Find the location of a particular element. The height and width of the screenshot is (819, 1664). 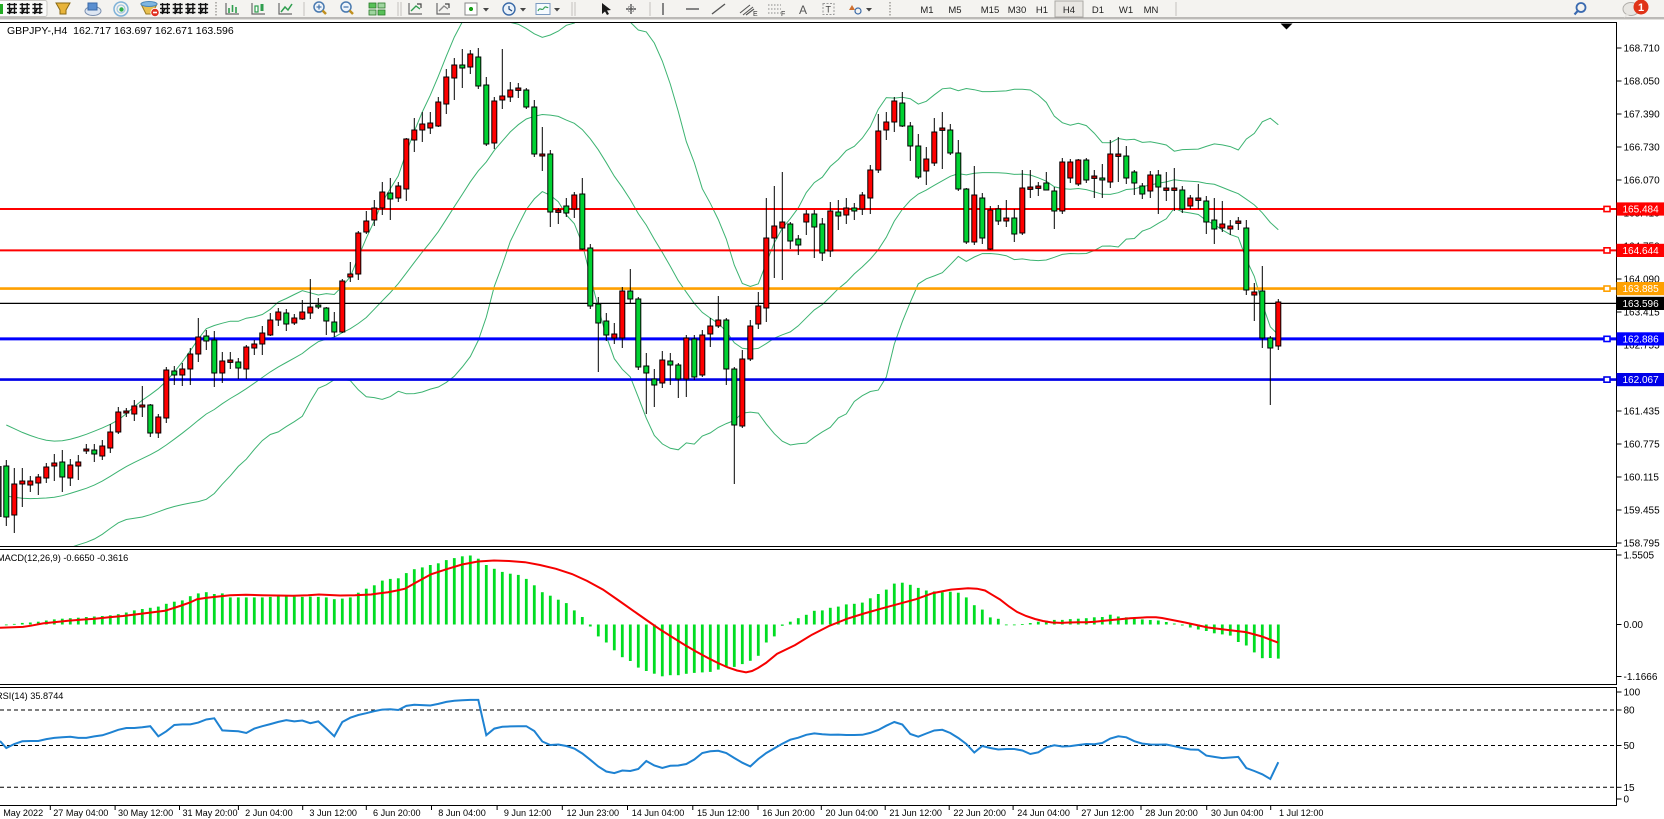

svg-text: 160.115 is located at coordinates (1642, 478).